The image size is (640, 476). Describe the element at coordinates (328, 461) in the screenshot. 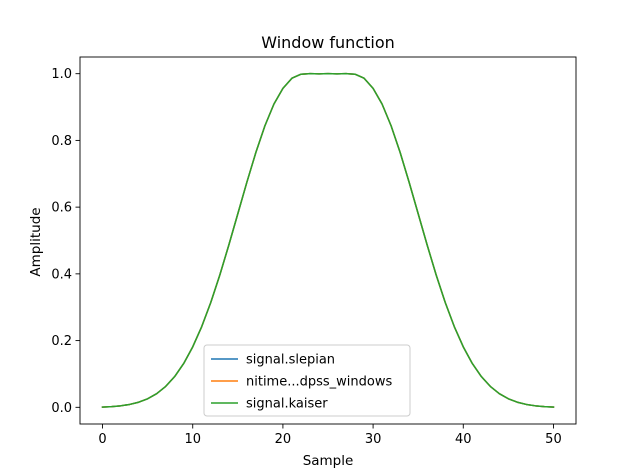

I see `x-axis-label: Sample` at that location.